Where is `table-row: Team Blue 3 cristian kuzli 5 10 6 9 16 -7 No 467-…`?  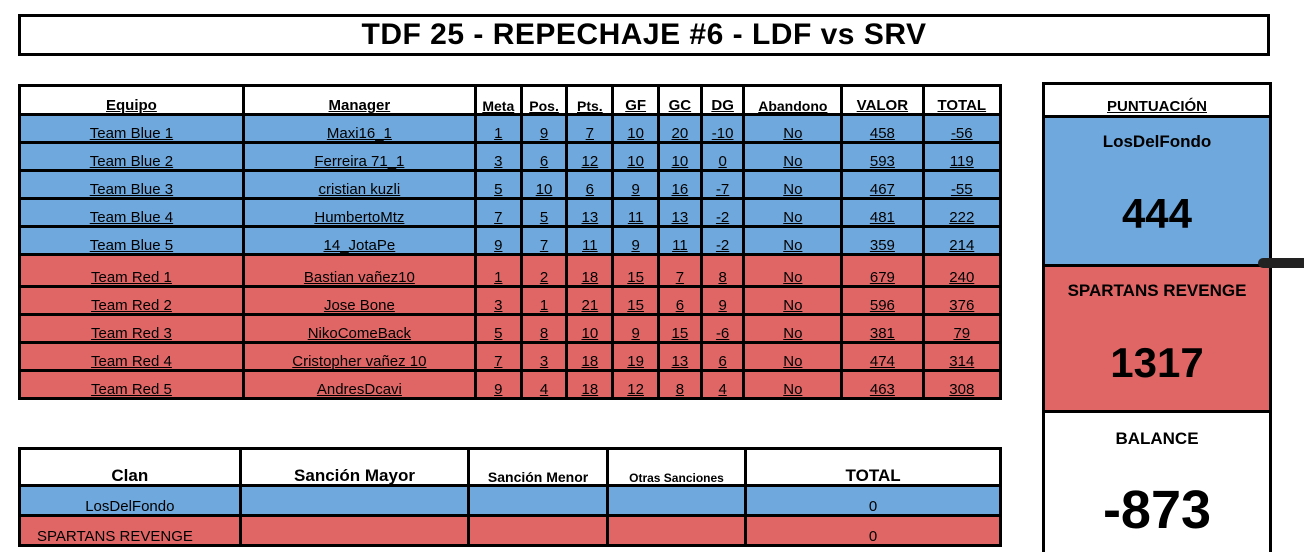
table-row: Team Blue 3 cristian kuzli 5 10 6 9 16 -7 No 467-… is located at coordinates (510, 184).